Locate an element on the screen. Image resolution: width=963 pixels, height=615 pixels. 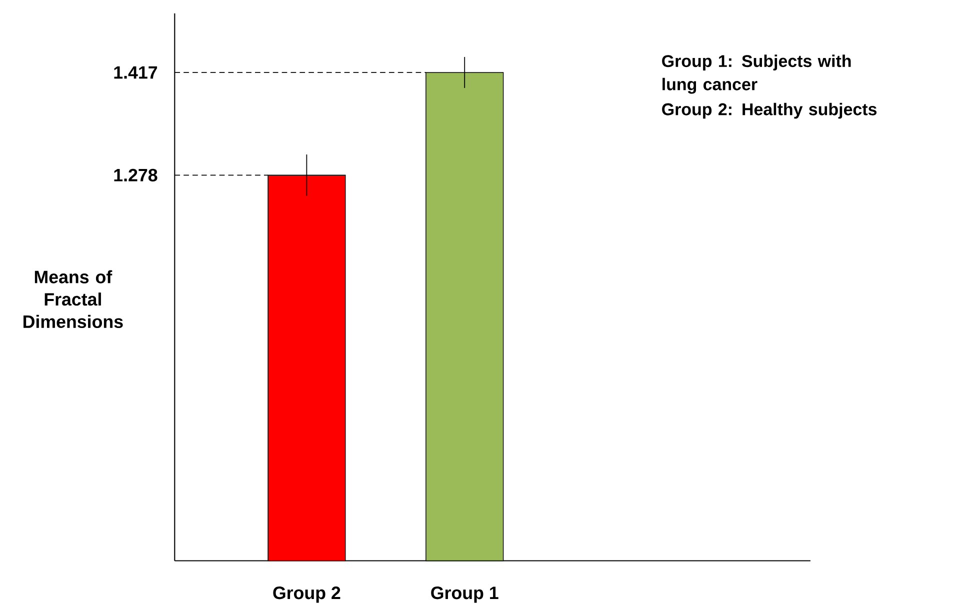
y-axis-title: Means of Fractal Dimensions is located at coordinates (73, 299).